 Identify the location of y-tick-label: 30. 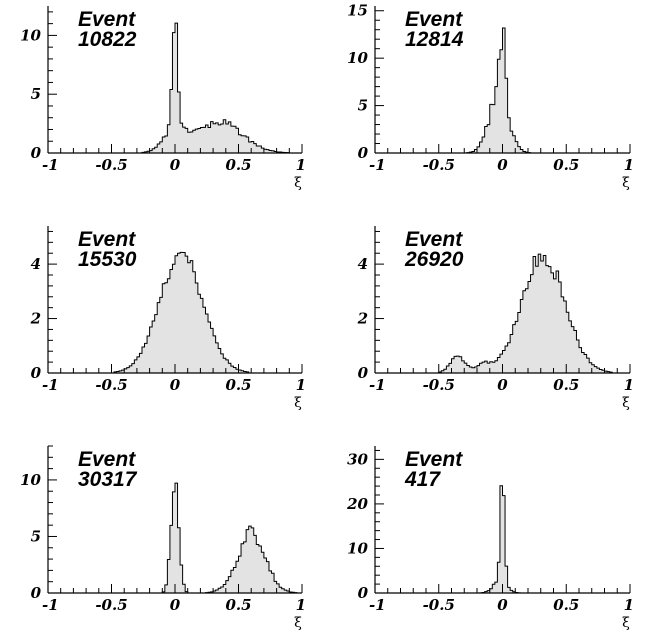
(357, 459).